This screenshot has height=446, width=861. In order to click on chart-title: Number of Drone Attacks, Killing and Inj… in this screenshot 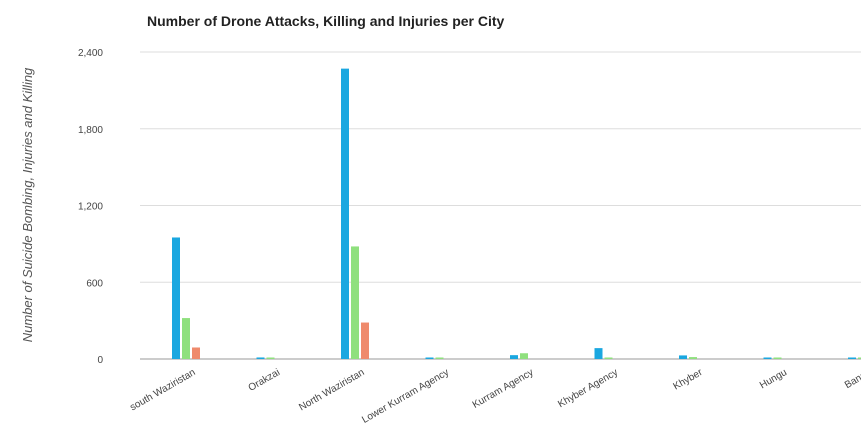, I will do `click(326, 21)`.